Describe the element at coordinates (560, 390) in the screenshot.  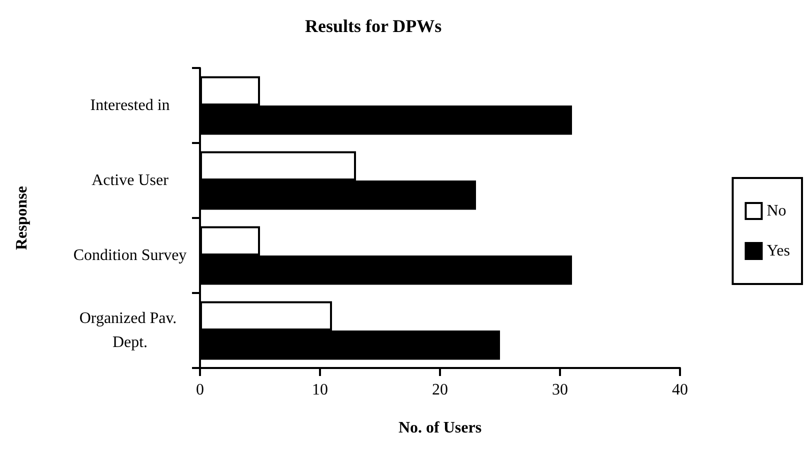
I see `x-tick-label: 30` at that location.